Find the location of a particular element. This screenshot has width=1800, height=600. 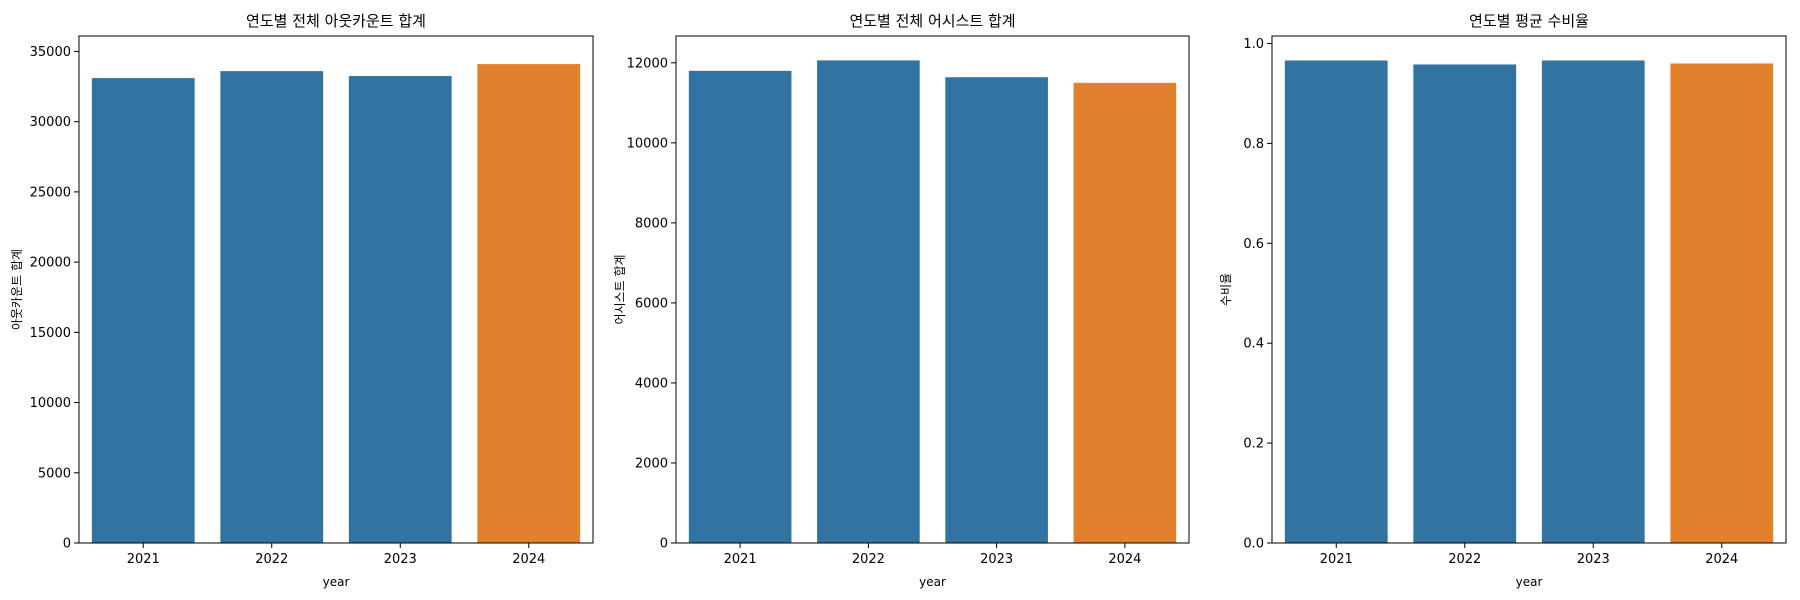

chart-3-y-tick-label-0.8: 0.8 is located at coordinates (1253, 144).